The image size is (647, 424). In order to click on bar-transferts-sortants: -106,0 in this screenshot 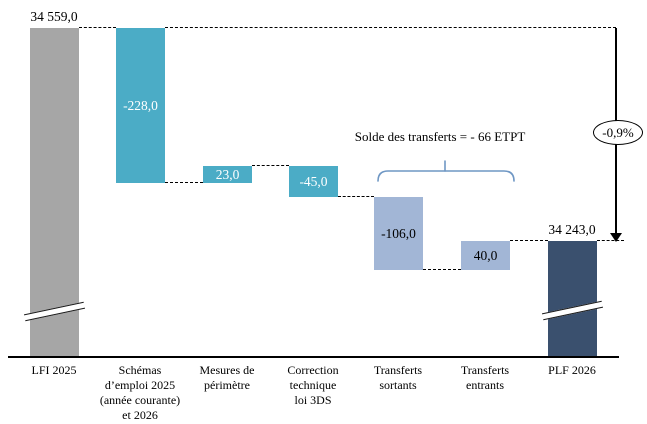, I will do `click(398, 233)`.